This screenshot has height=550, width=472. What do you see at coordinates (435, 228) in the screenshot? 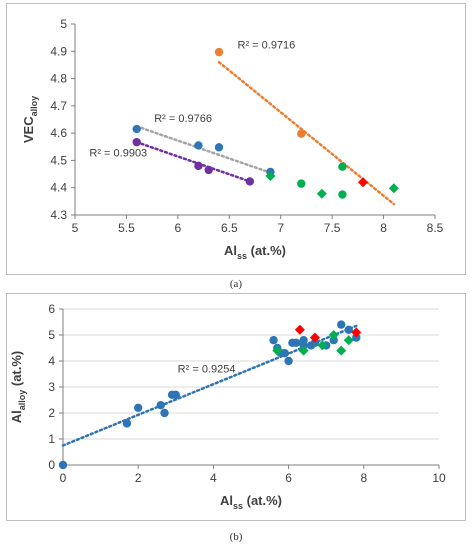
I see `chart-a-x-tick-label: 8.5` at bounding box center [435, 228].